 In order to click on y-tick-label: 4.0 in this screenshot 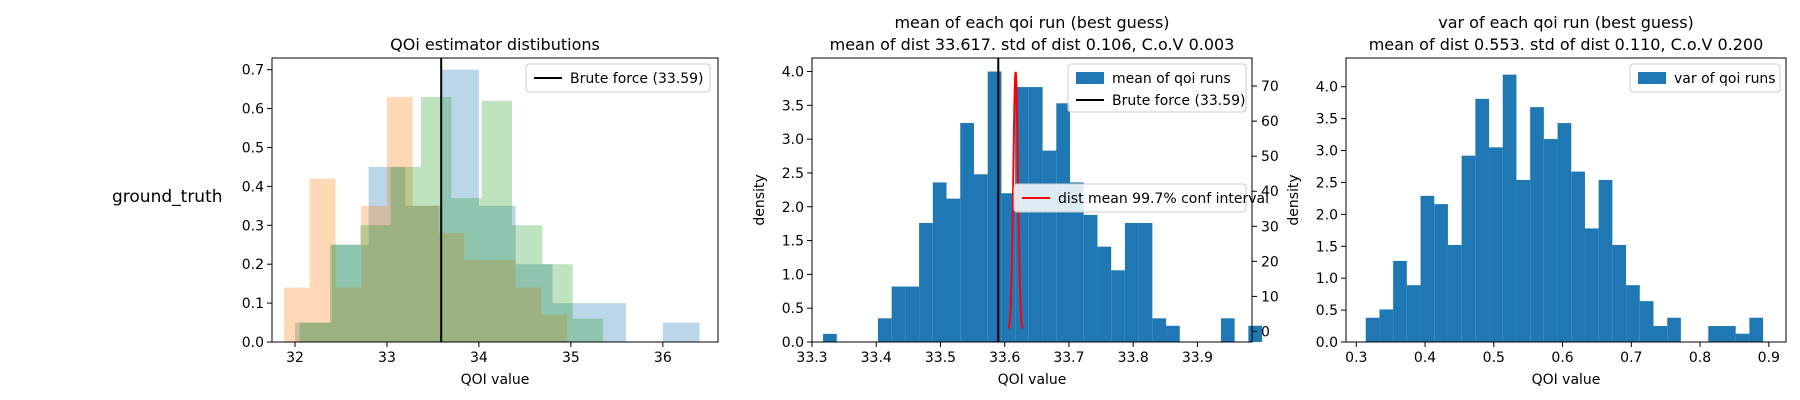, I will do `click(1327, 88)`.